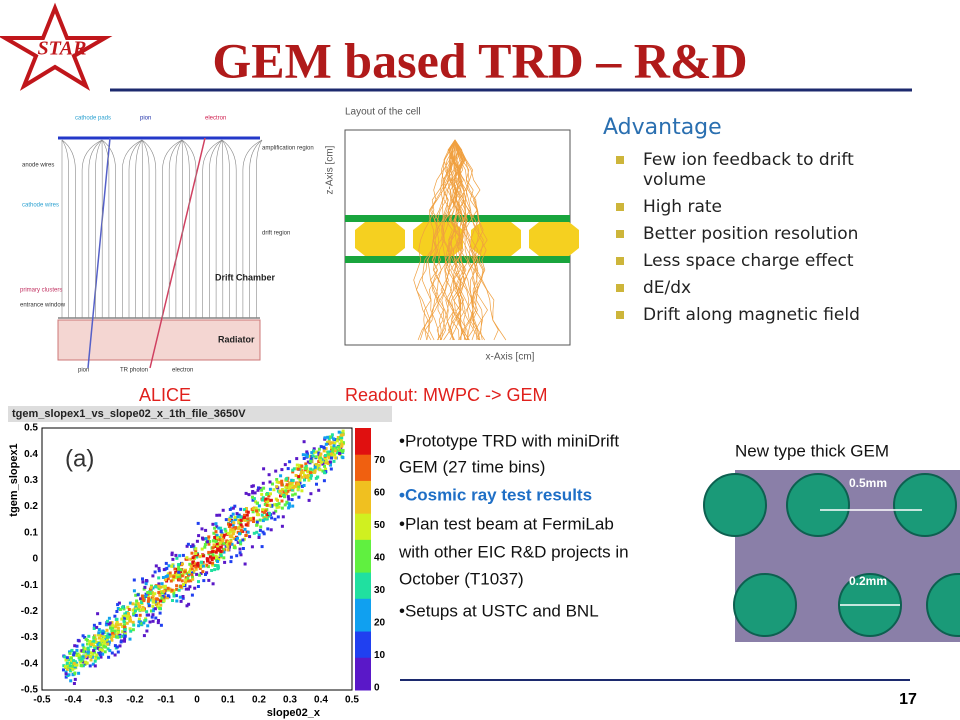 This screenshot has width=960, height=720. I want to click on x-tick-label: 0, so click(197, 700).